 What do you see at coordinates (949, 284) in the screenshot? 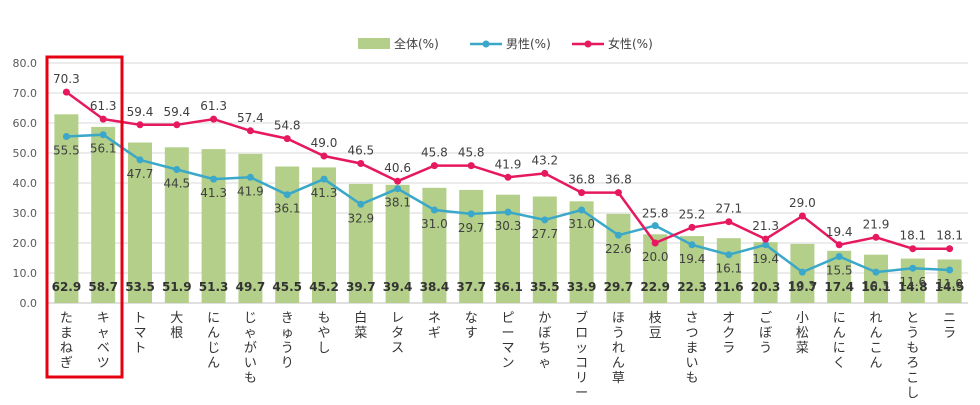
I see `male-value-label: 11.0` at bounding box center [949, 284].